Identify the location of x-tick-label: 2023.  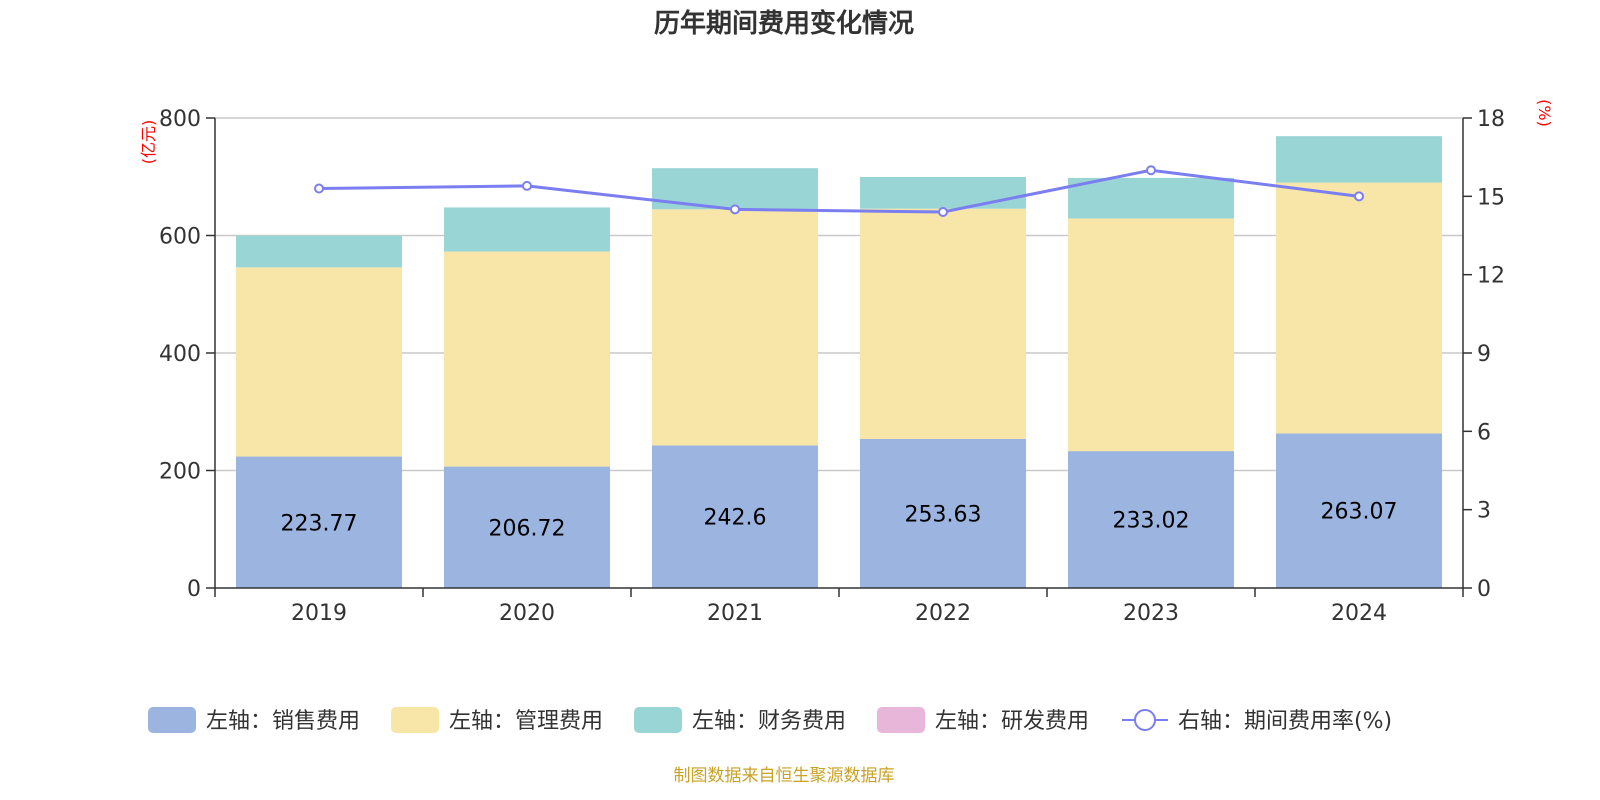
(1151, 613).